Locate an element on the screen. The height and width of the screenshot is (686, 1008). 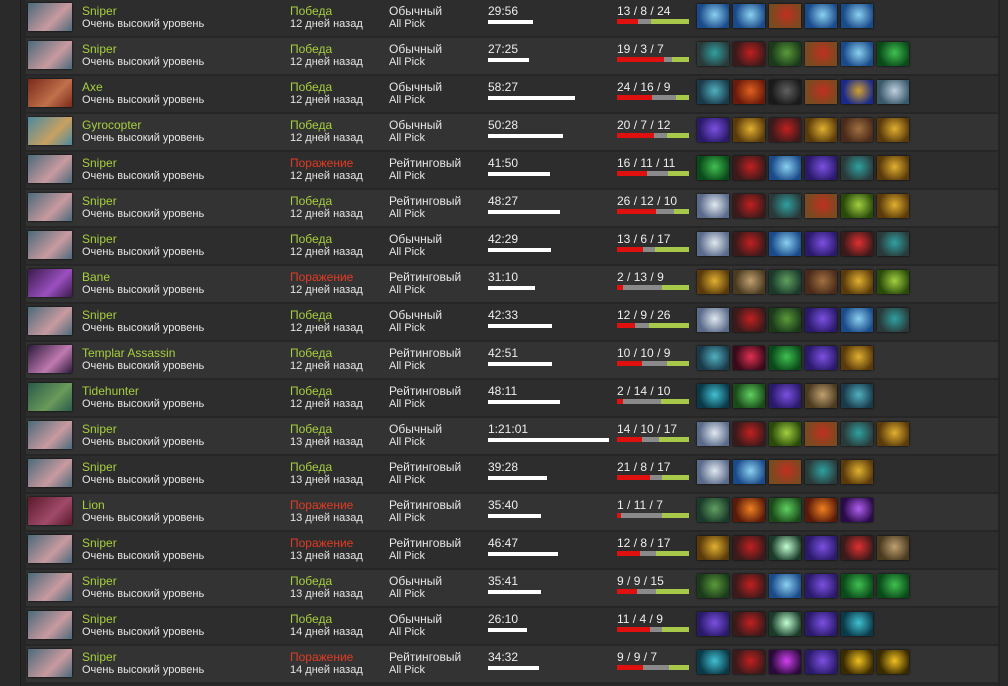
hero-name: Bane is located at coordinates (96, 277).